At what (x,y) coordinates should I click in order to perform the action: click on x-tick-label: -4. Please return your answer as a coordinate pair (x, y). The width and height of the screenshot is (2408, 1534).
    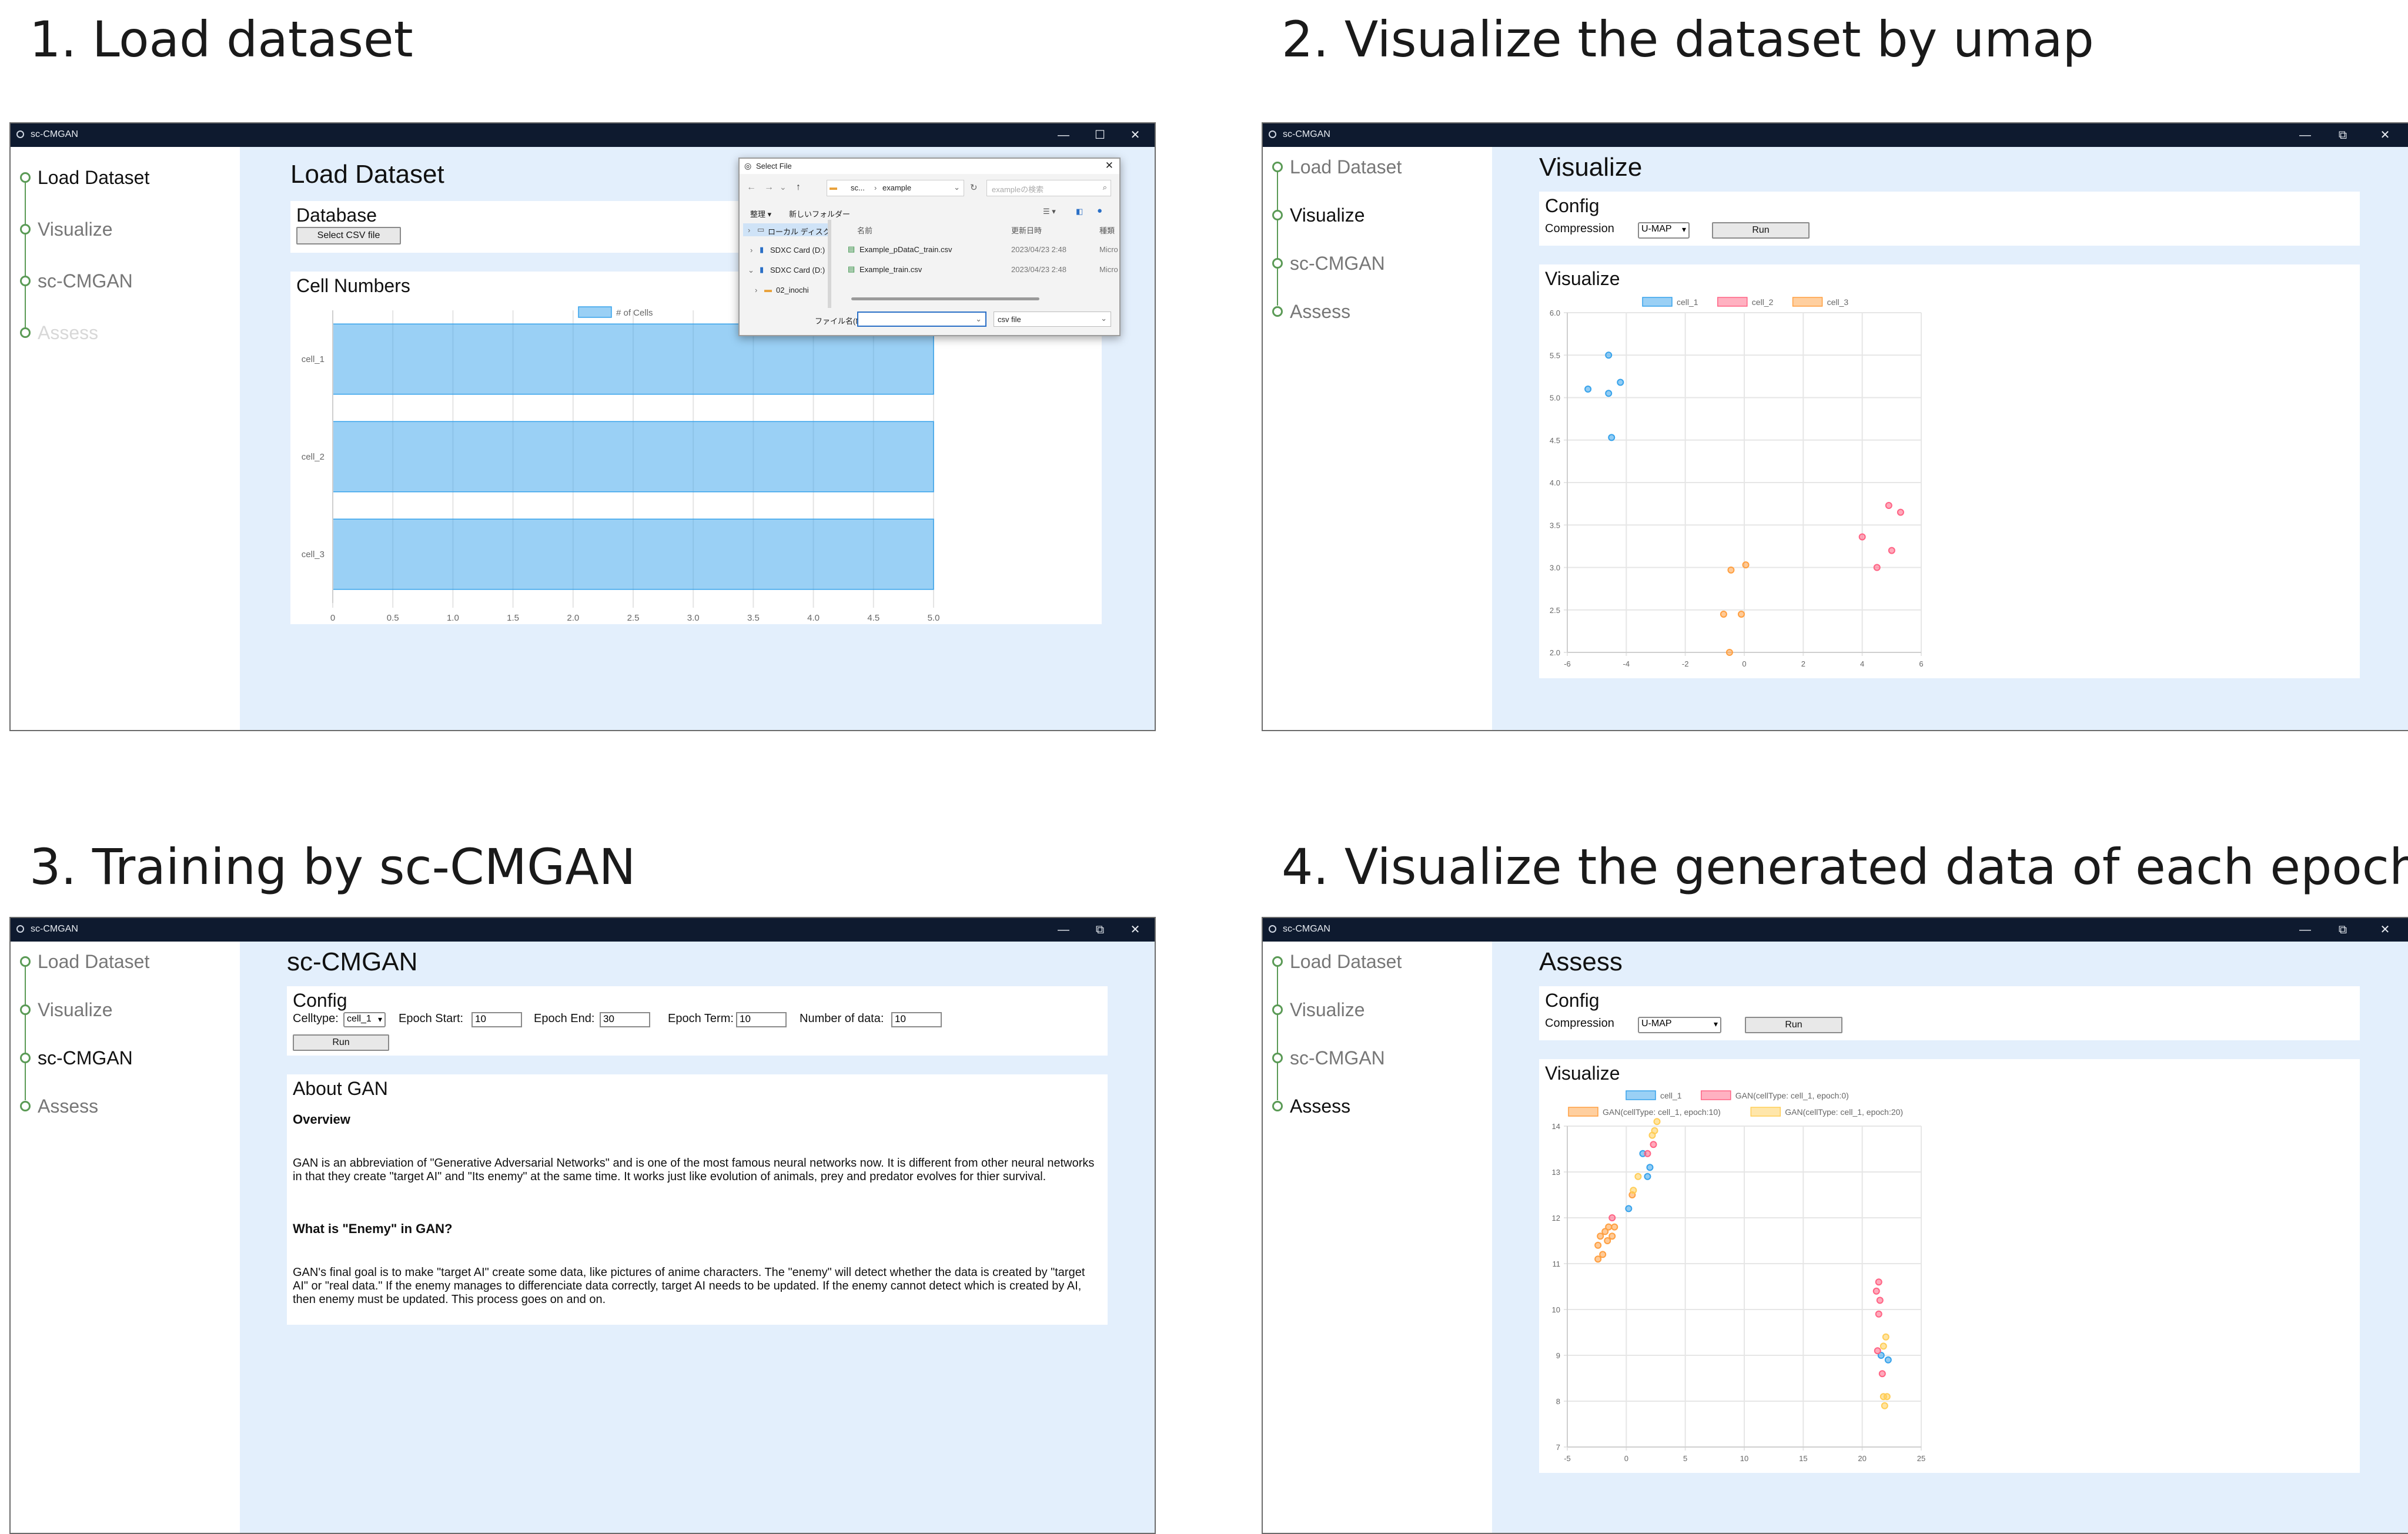
    Looking at the image, I should click on (1626, 663).